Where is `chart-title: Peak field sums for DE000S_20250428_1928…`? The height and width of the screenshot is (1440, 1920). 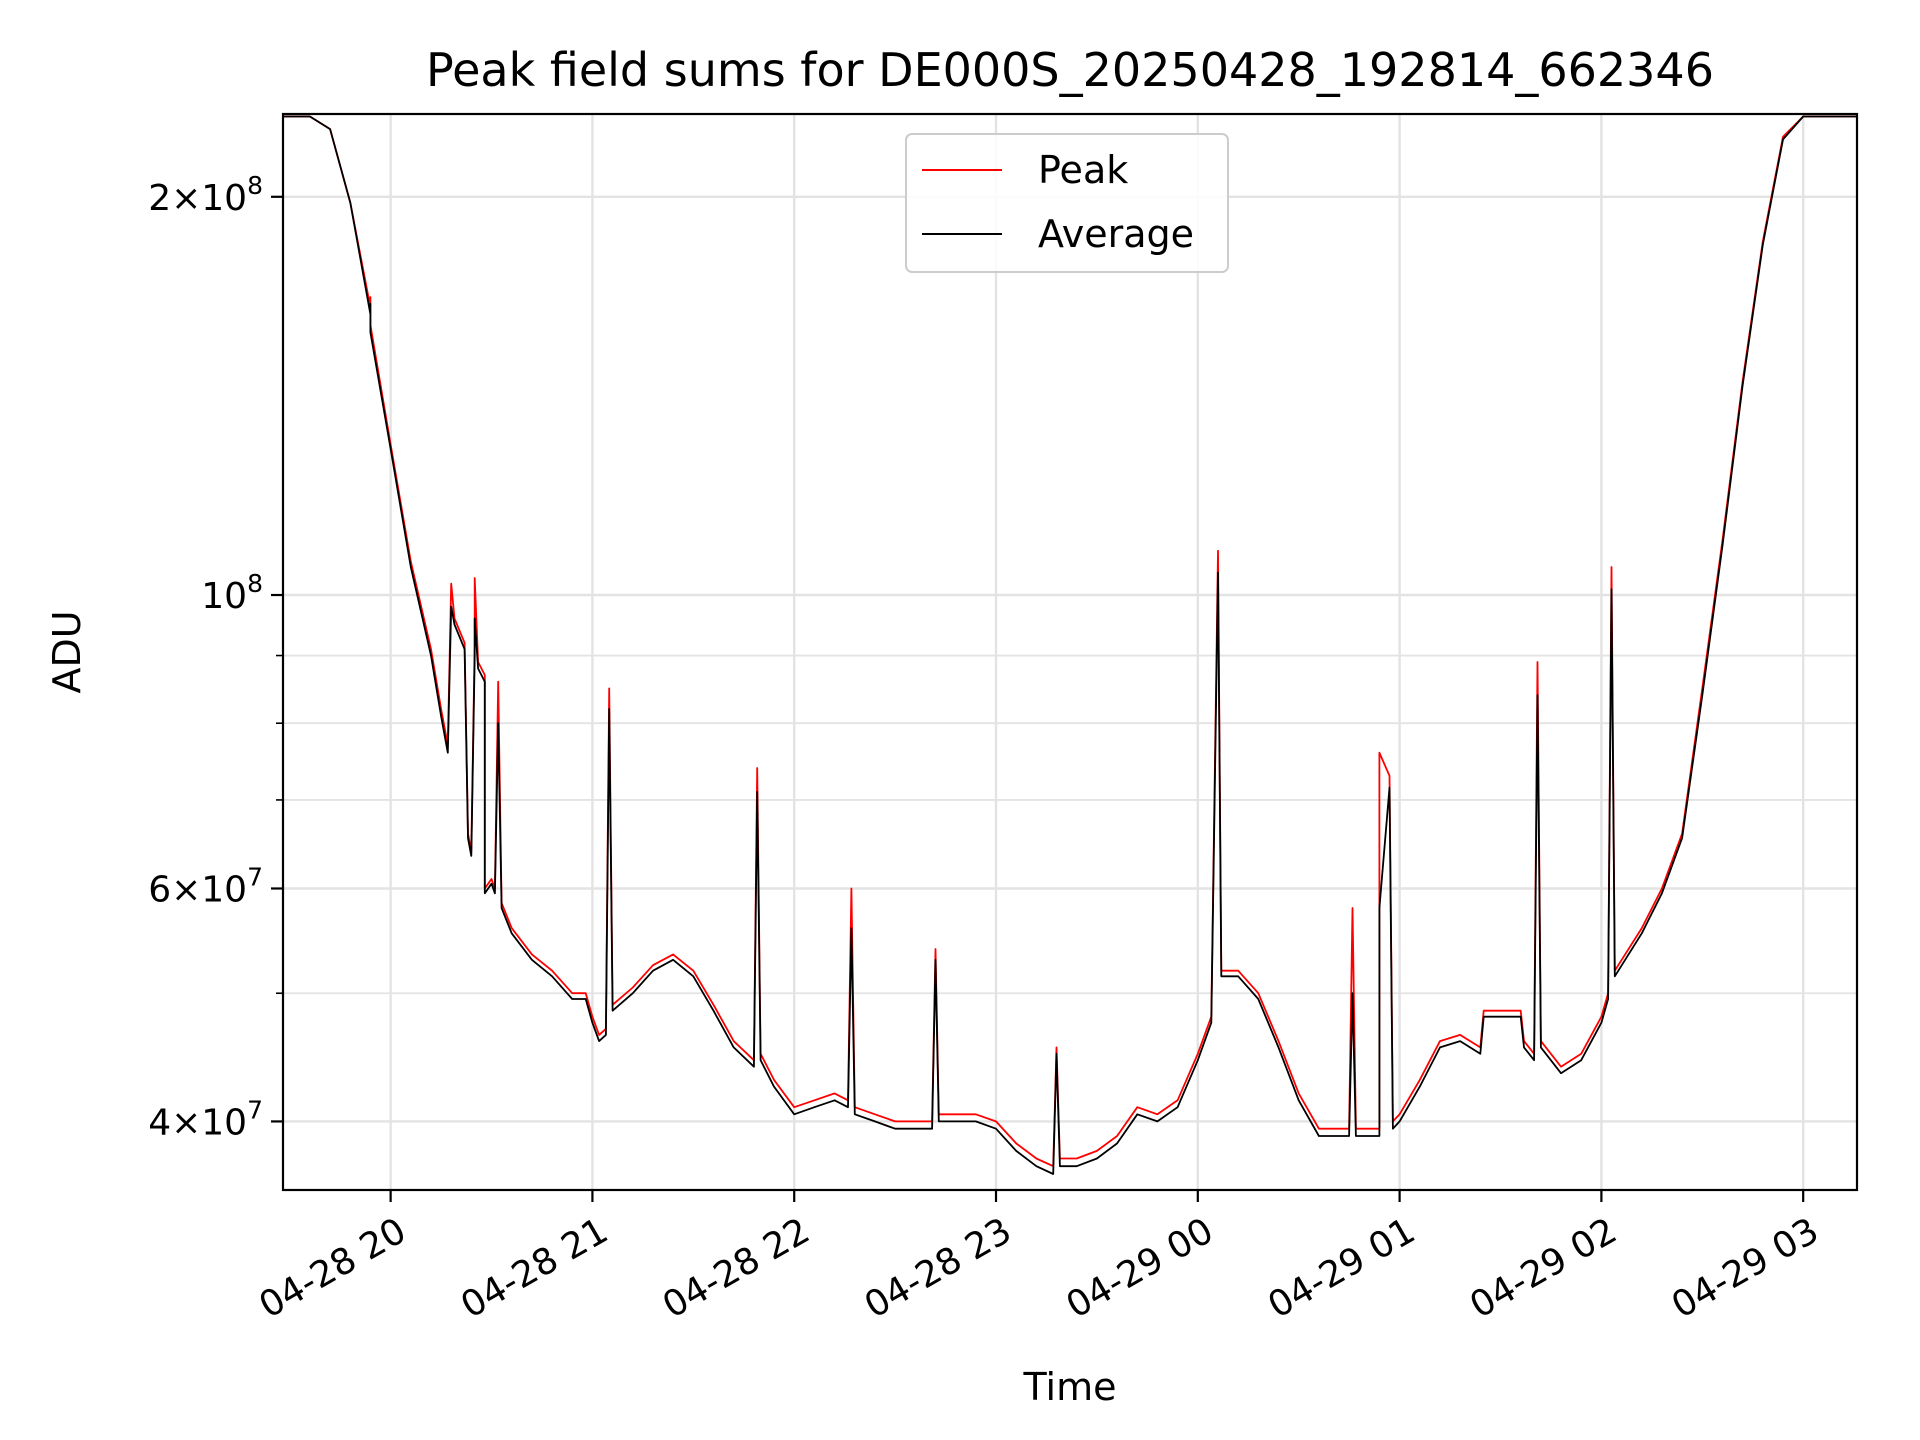
chart-title: Peak field sums for DE000S_20250428_1928… is located at coordinates (1070, 70).